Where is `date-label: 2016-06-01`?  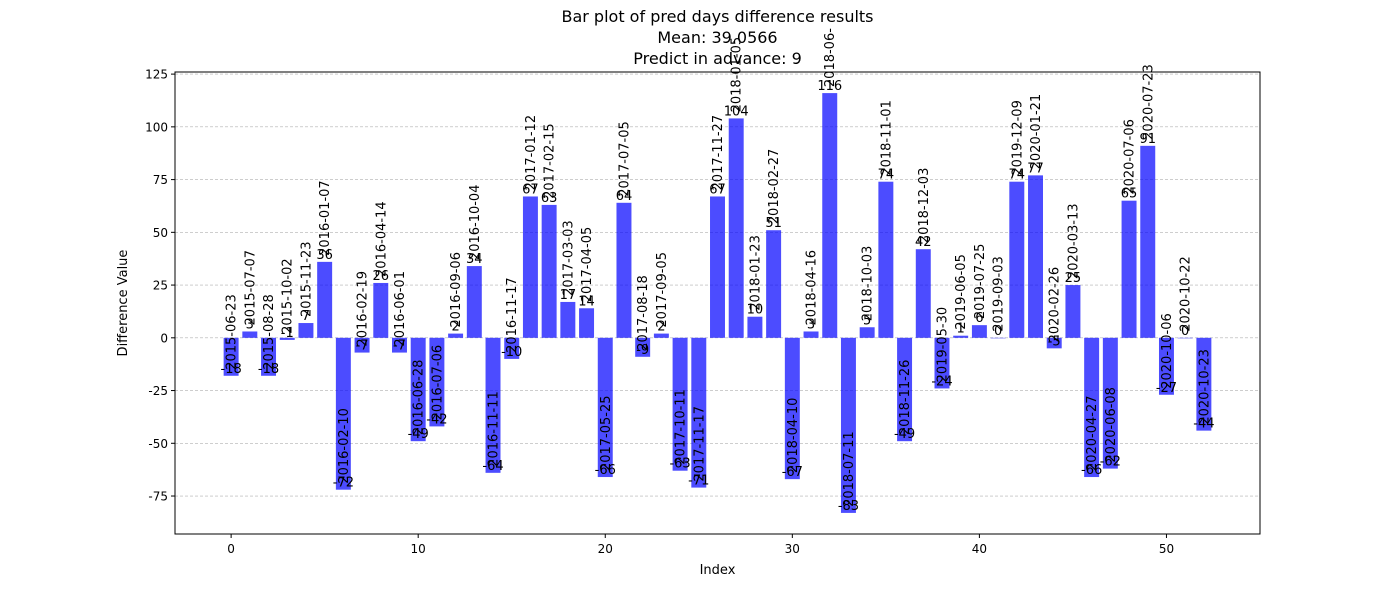 date-label: 2016-06-01 is located at coordinates (400, 309).